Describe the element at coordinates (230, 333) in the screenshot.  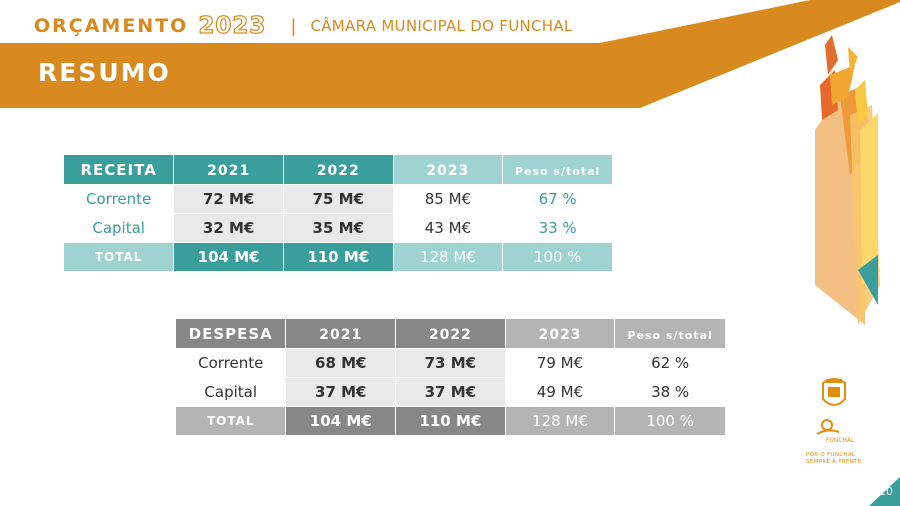
I see `despesa-header-label: DESPESA` at that location.